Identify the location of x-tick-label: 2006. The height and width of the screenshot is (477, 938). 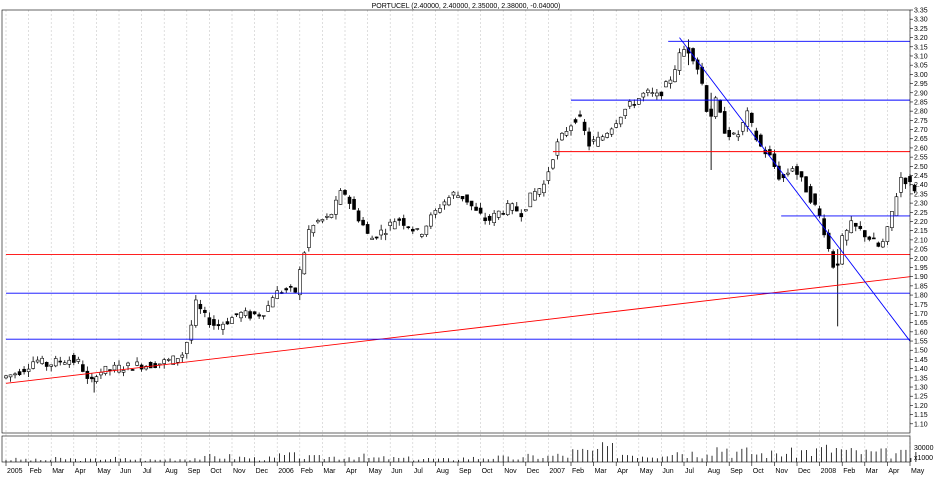
(286, 471).